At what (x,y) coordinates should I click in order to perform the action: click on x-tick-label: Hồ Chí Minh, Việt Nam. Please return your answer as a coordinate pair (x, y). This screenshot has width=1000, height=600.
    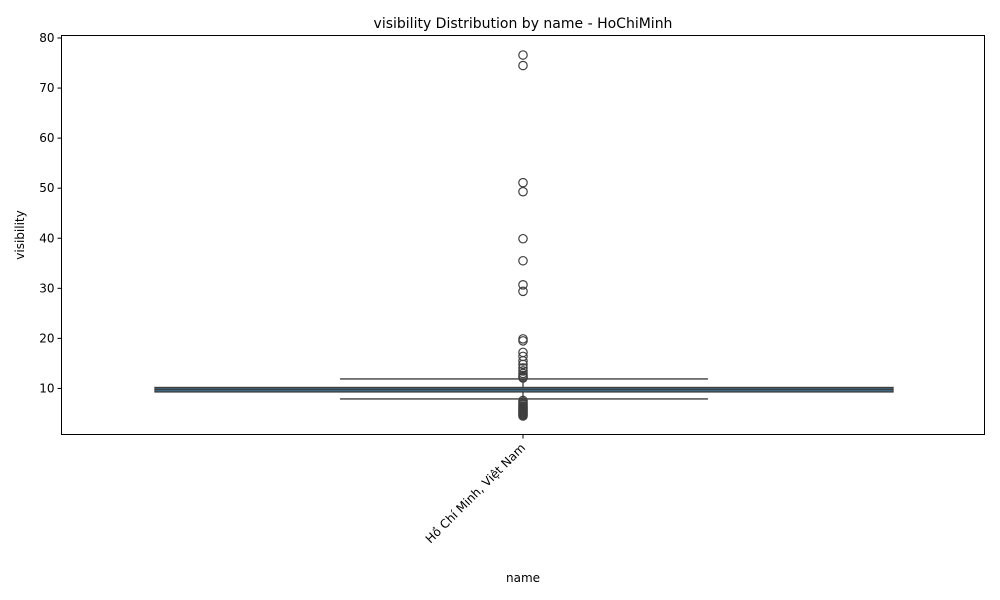
    Looking at the image, I should click on (475, 493).